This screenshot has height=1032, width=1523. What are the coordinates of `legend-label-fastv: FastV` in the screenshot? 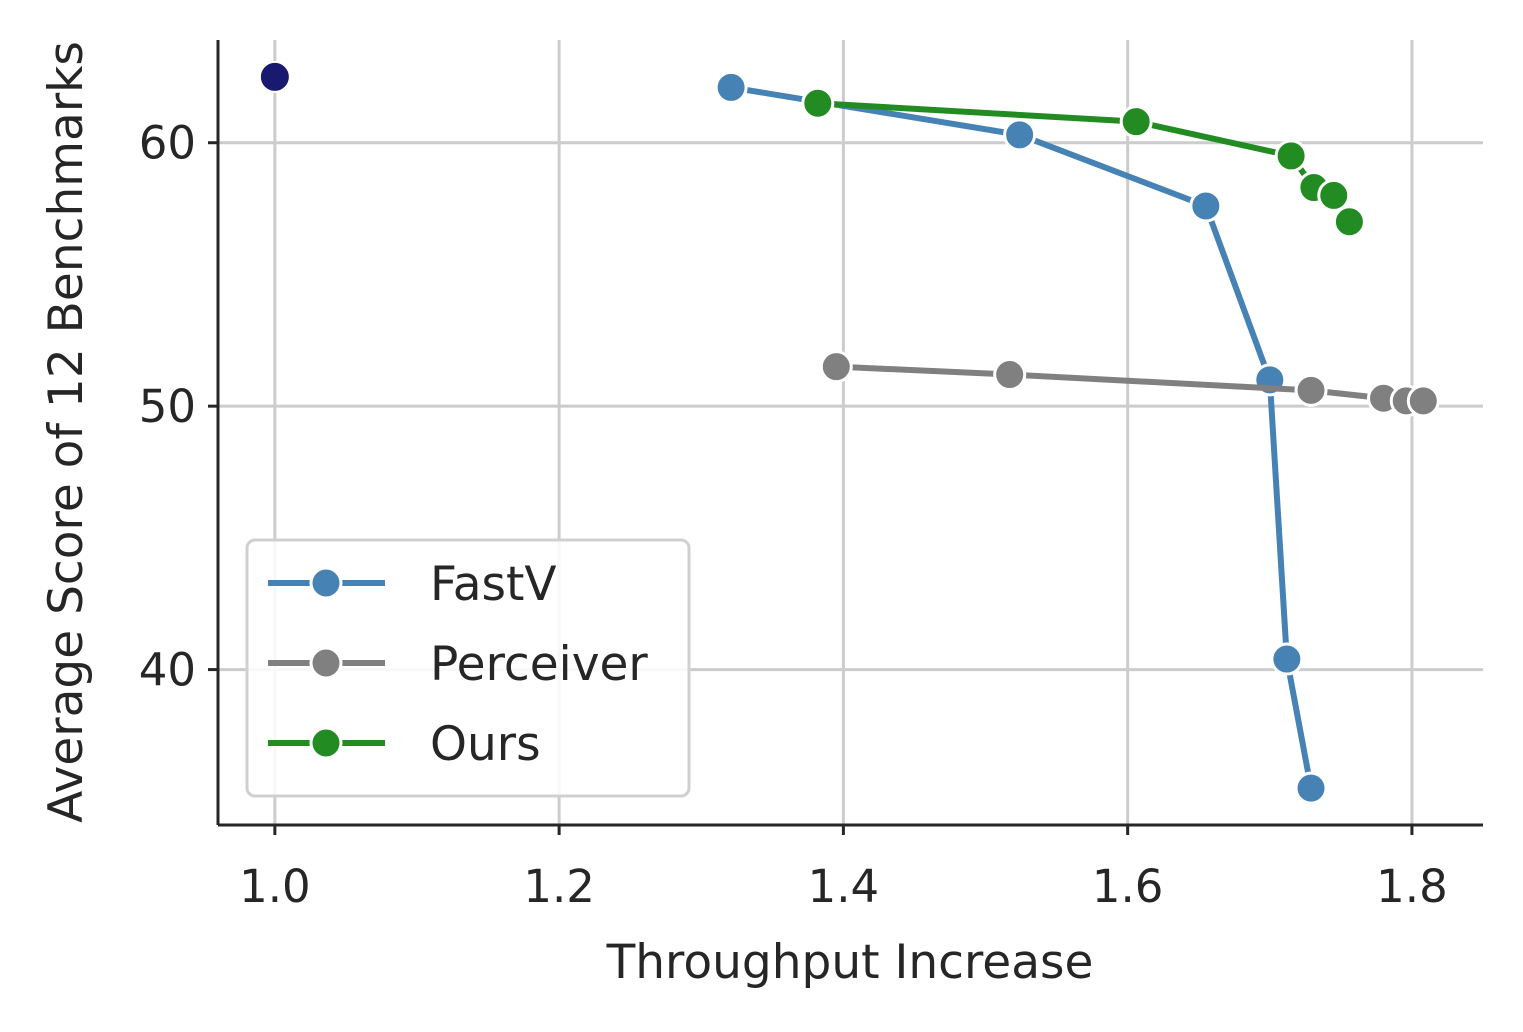 It's located at (493, 584).